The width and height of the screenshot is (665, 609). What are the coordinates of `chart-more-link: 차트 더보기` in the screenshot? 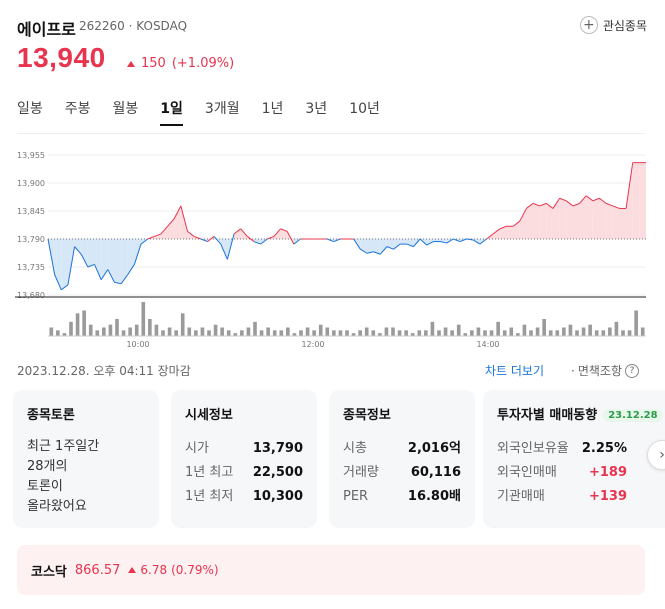 It's located at (515, 371).